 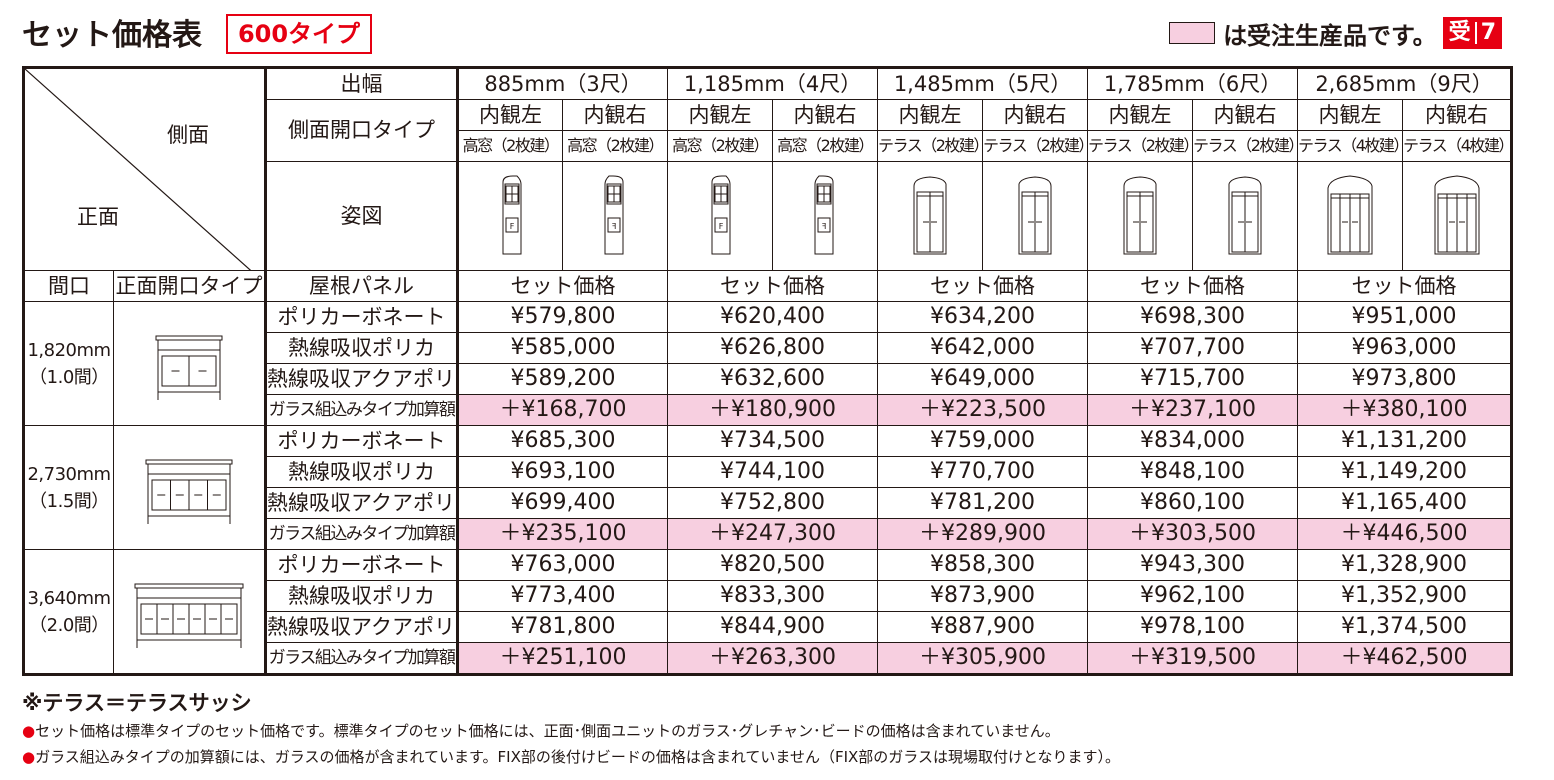 I want to click on width-header: 1,485mm（5尺）, so click(x=983, y=83).